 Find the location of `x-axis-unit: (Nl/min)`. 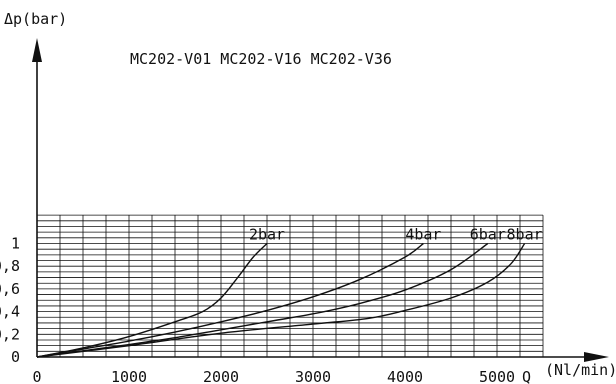

x-axis-unit: (Nl/min) is located at coordinates (580, 370).